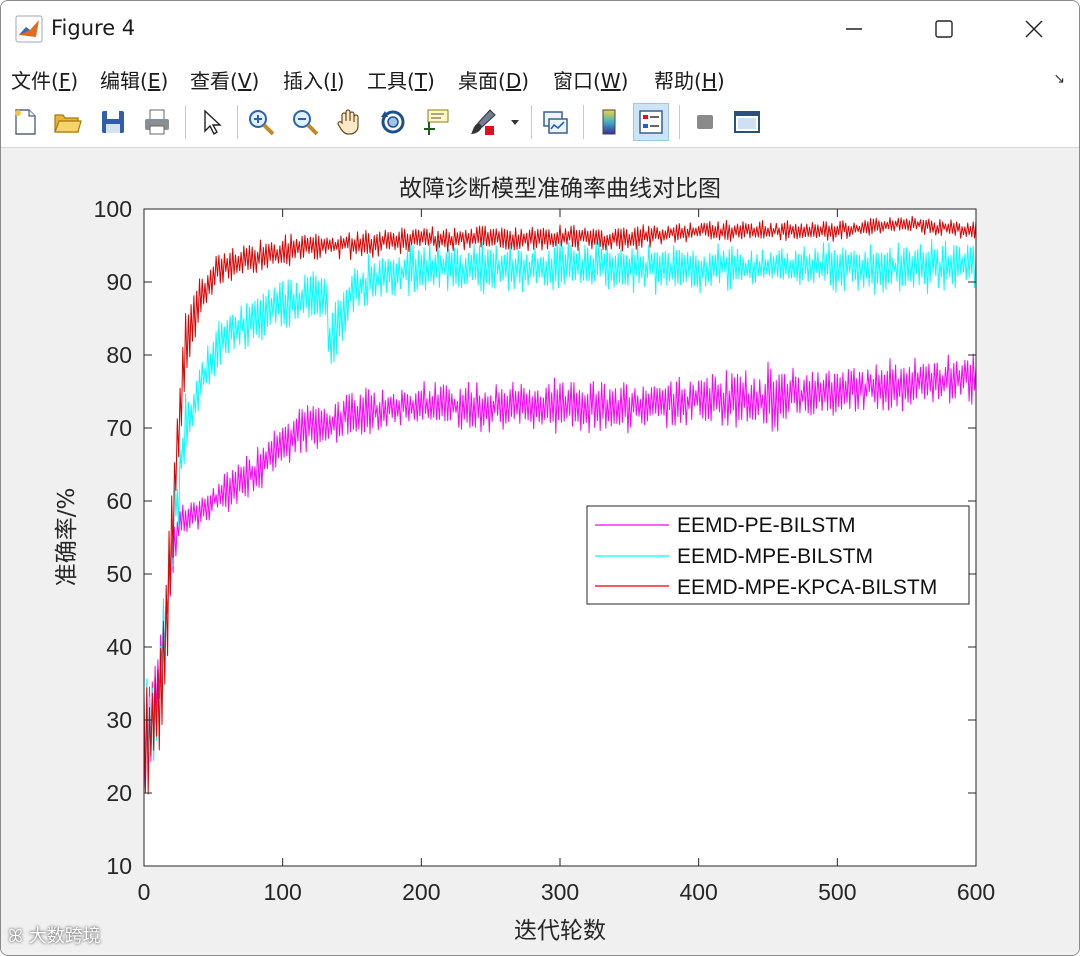 Image resolution: width=1080 pixels, height=956 pixels. Describe the element at coordinates (560, 189) in the screenshot. I see `chart-title: 故障诊断模型准确率曲线对比图` at that location.